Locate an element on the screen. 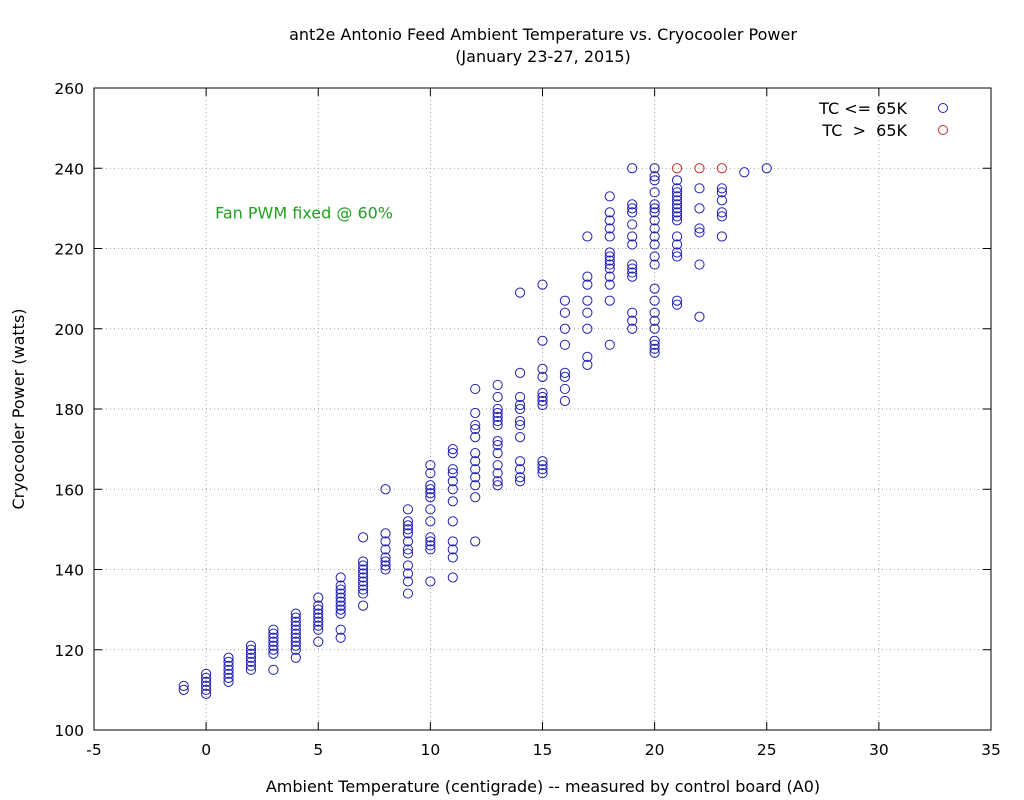 This screenshot has width=1024, height=800. y-tick-label: 100 is located at coordinates (69, 731).